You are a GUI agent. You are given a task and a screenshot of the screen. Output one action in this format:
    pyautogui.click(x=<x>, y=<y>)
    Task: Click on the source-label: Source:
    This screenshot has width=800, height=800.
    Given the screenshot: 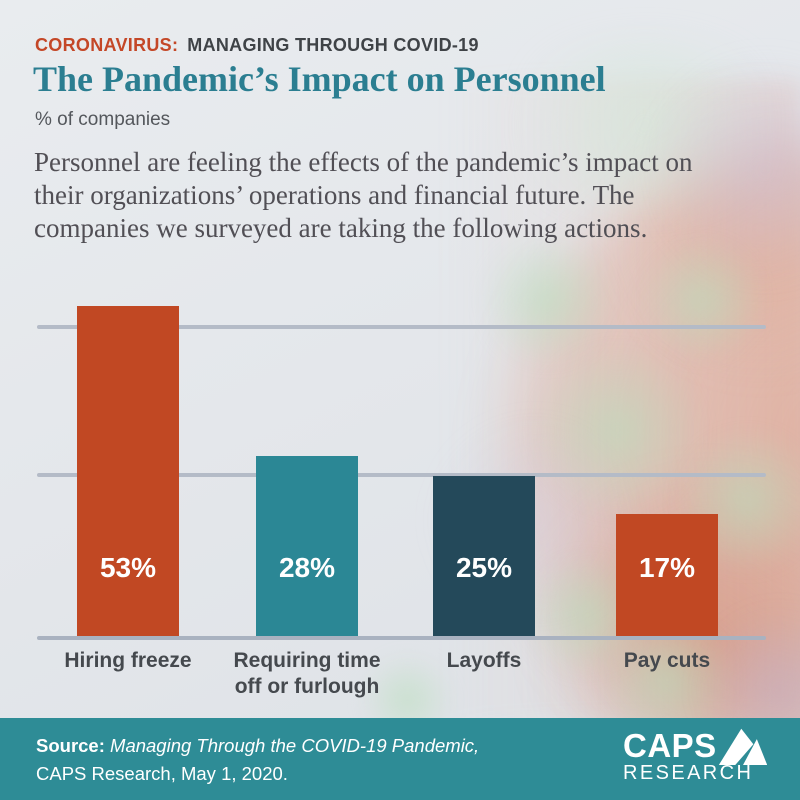 What is the action you would take?
    pyautogui.click(x=70, y=745)
    